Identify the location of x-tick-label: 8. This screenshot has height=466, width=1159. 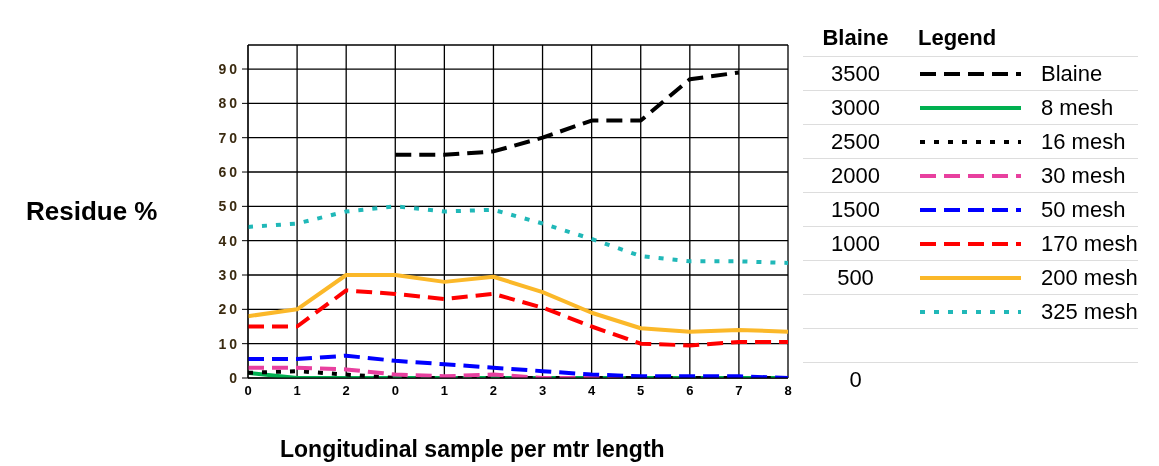
(788, 391).